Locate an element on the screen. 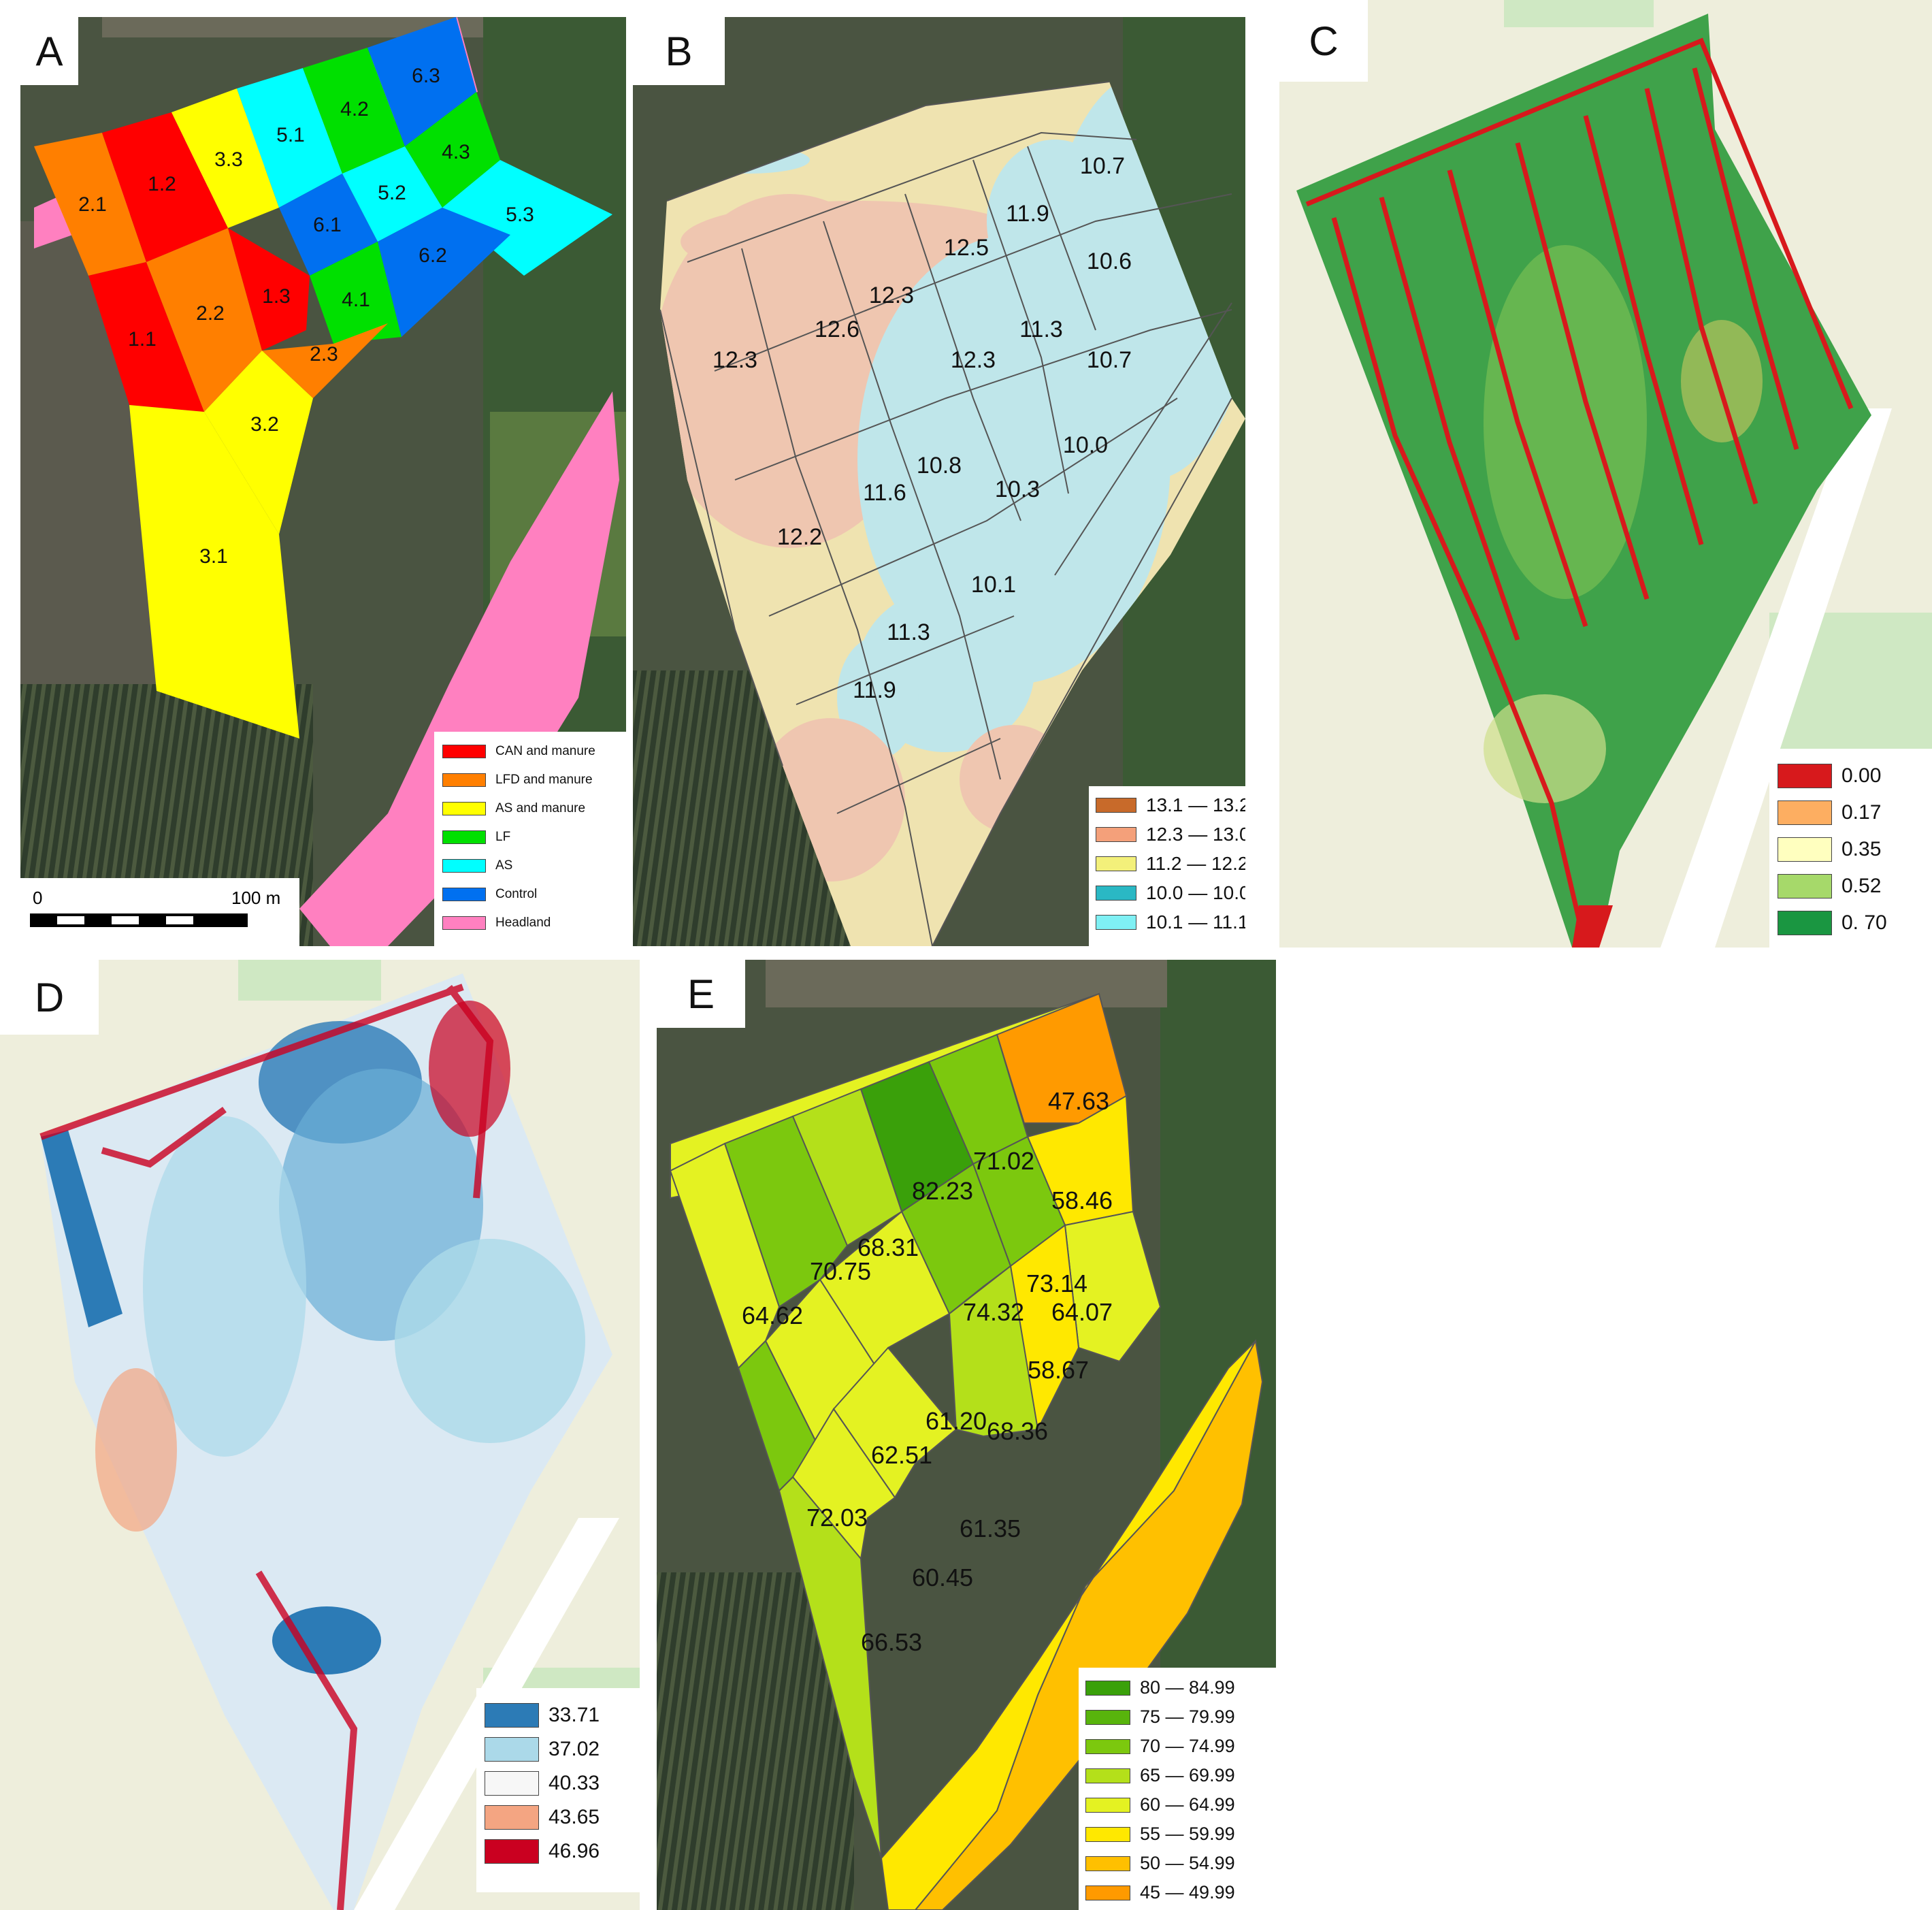  plot-3.2 is located at coordinates (258, 442).